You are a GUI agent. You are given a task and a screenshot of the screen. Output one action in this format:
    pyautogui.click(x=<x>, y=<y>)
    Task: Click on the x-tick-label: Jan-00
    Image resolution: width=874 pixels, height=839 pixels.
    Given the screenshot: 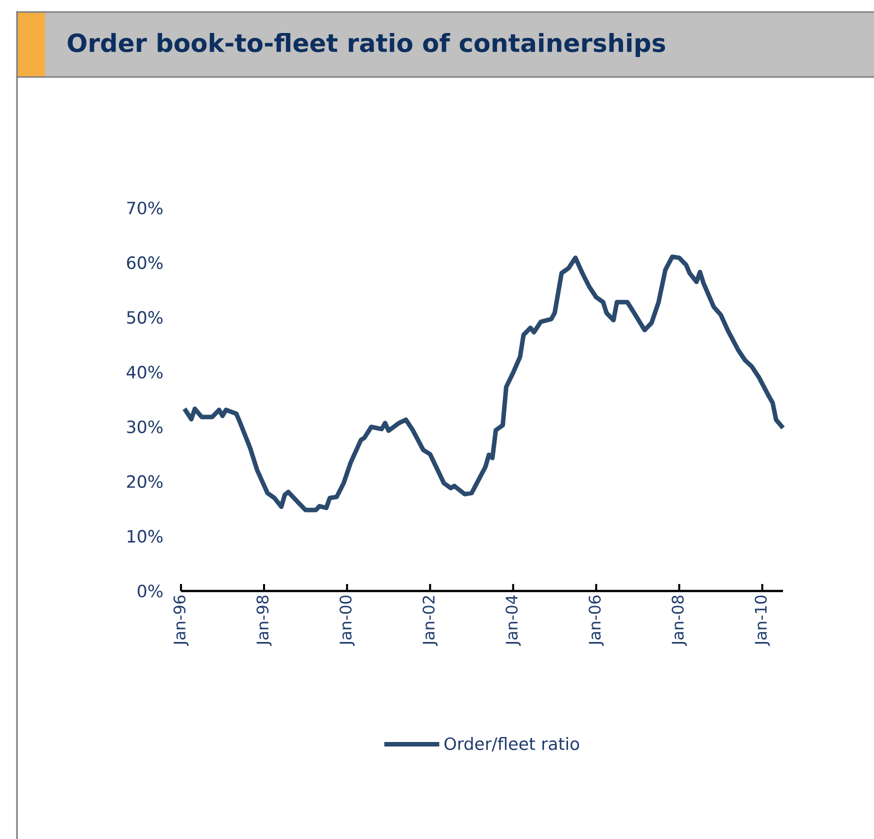 What is the action you would take?
    pyautogui.click(x=347, y=621)
    